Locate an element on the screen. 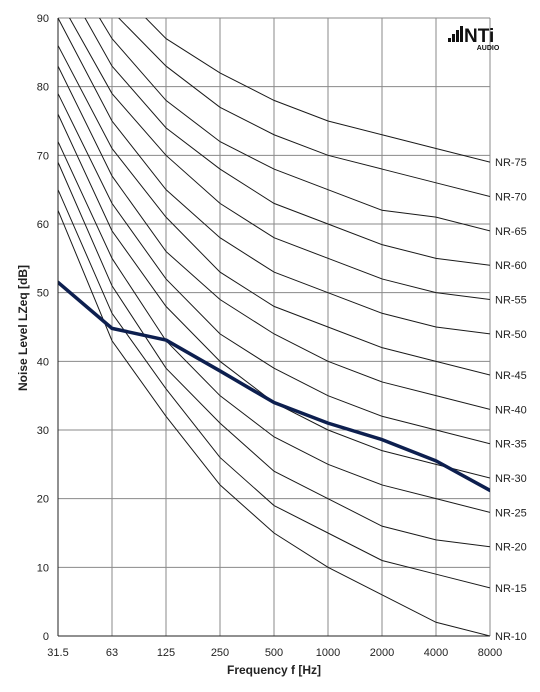 Image resolution: width=540 pixels, height=692 pixels. x-tick-label: 250 is located at coordinates (220, 653).